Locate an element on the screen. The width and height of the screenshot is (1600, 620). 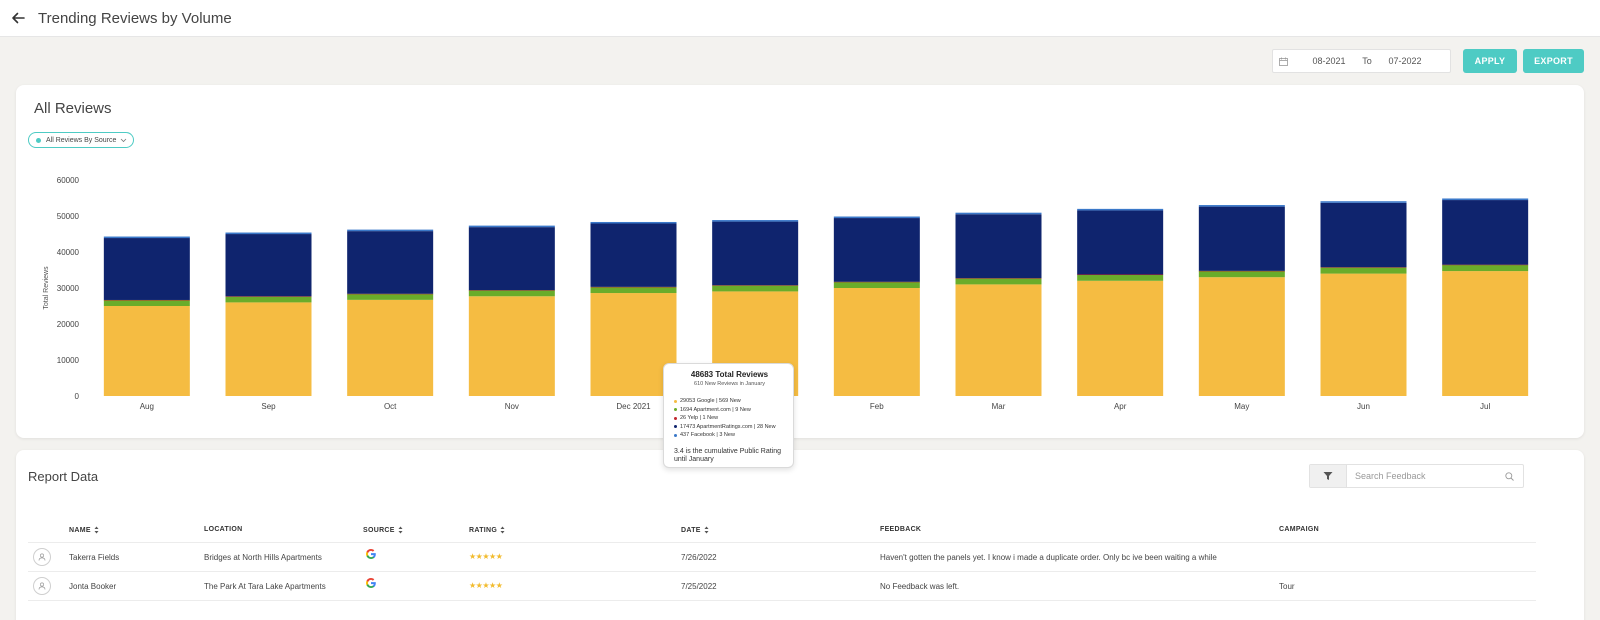
search-input is located at coordinates (1426, 476).